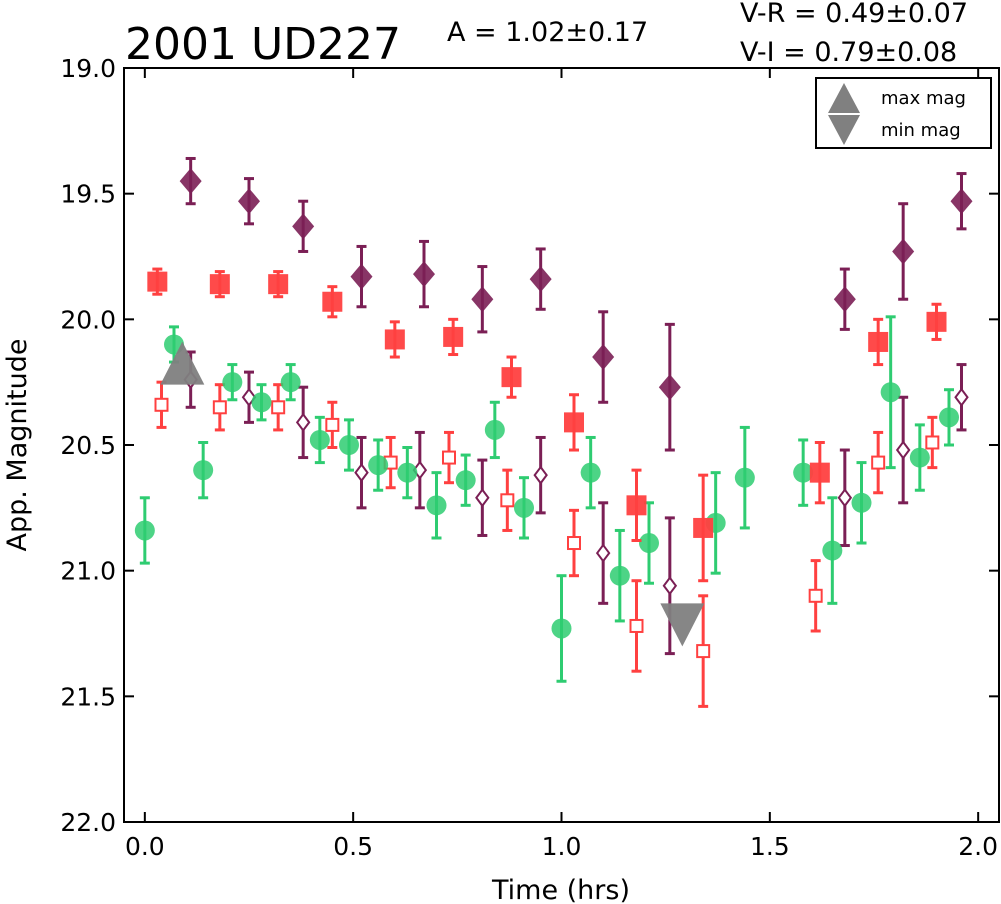 Image resolution: width=1001 pixels, height=904 pixels. What do you see at coordinates (547, 32) in the screenshot?
I see `amplitude-label: A = 1.02±0.17` at bounding box center [547, 32].